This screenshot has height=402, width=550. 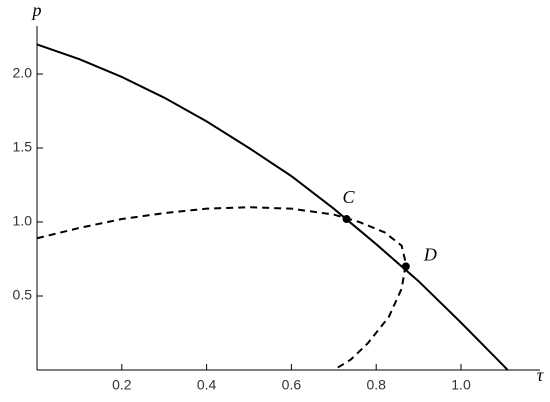 What do you see at coordinates (376, 385) in the screenshot?
I see `x-tick-label: 0.8` at bounding box center [376, 385].